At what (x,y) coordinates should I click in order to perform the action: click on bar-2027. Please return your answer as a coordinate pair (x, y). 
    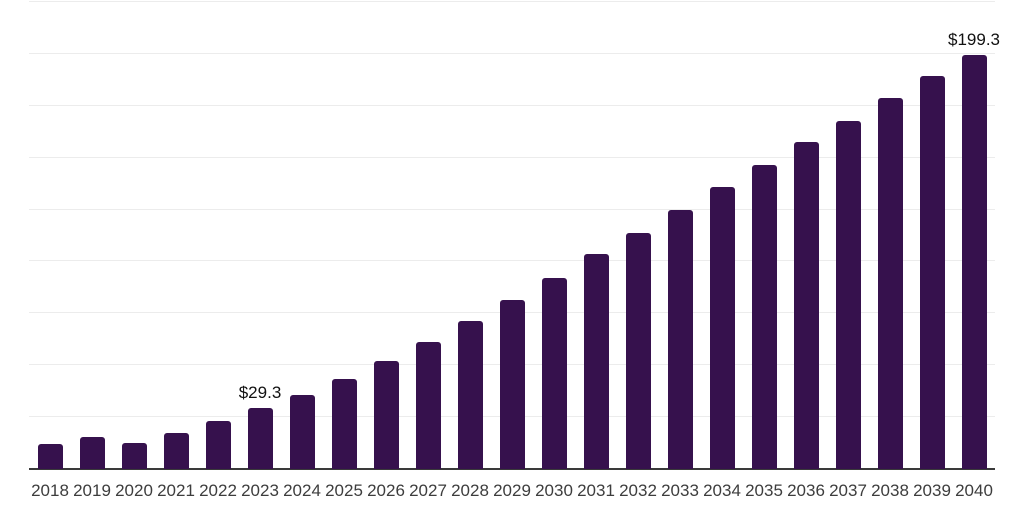
    Looking at the image, I should click on (428, 405).